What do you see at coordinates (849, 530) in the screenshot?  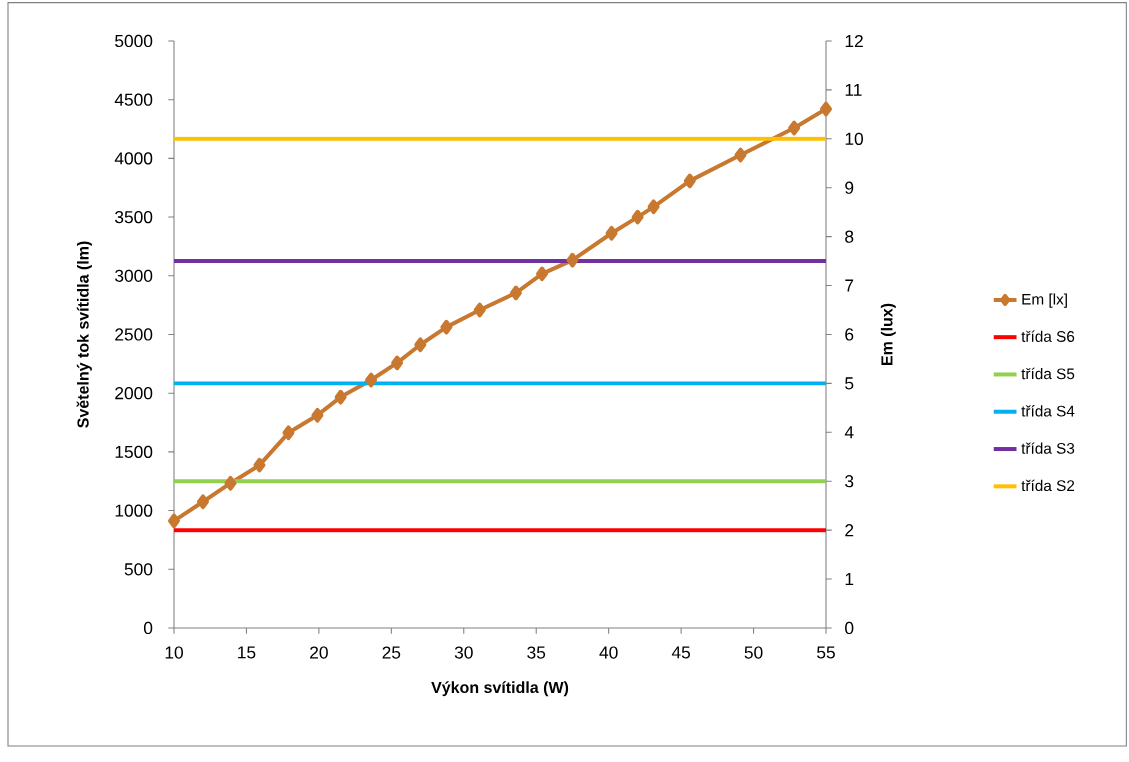 I see `y2-tick-label: 2` at bounding box center [849, 530].